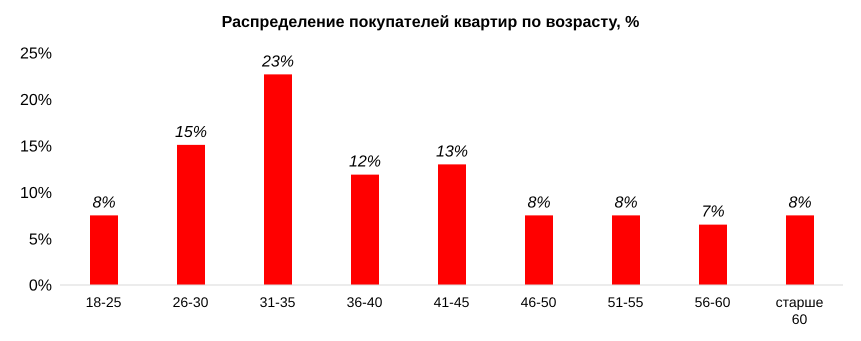 This screenshot has height=341, width=861. What do you see at coordinates (800, 310) in the screenshot?
I see `x-tick-label: старше 60` at bounding box center [800, 310].